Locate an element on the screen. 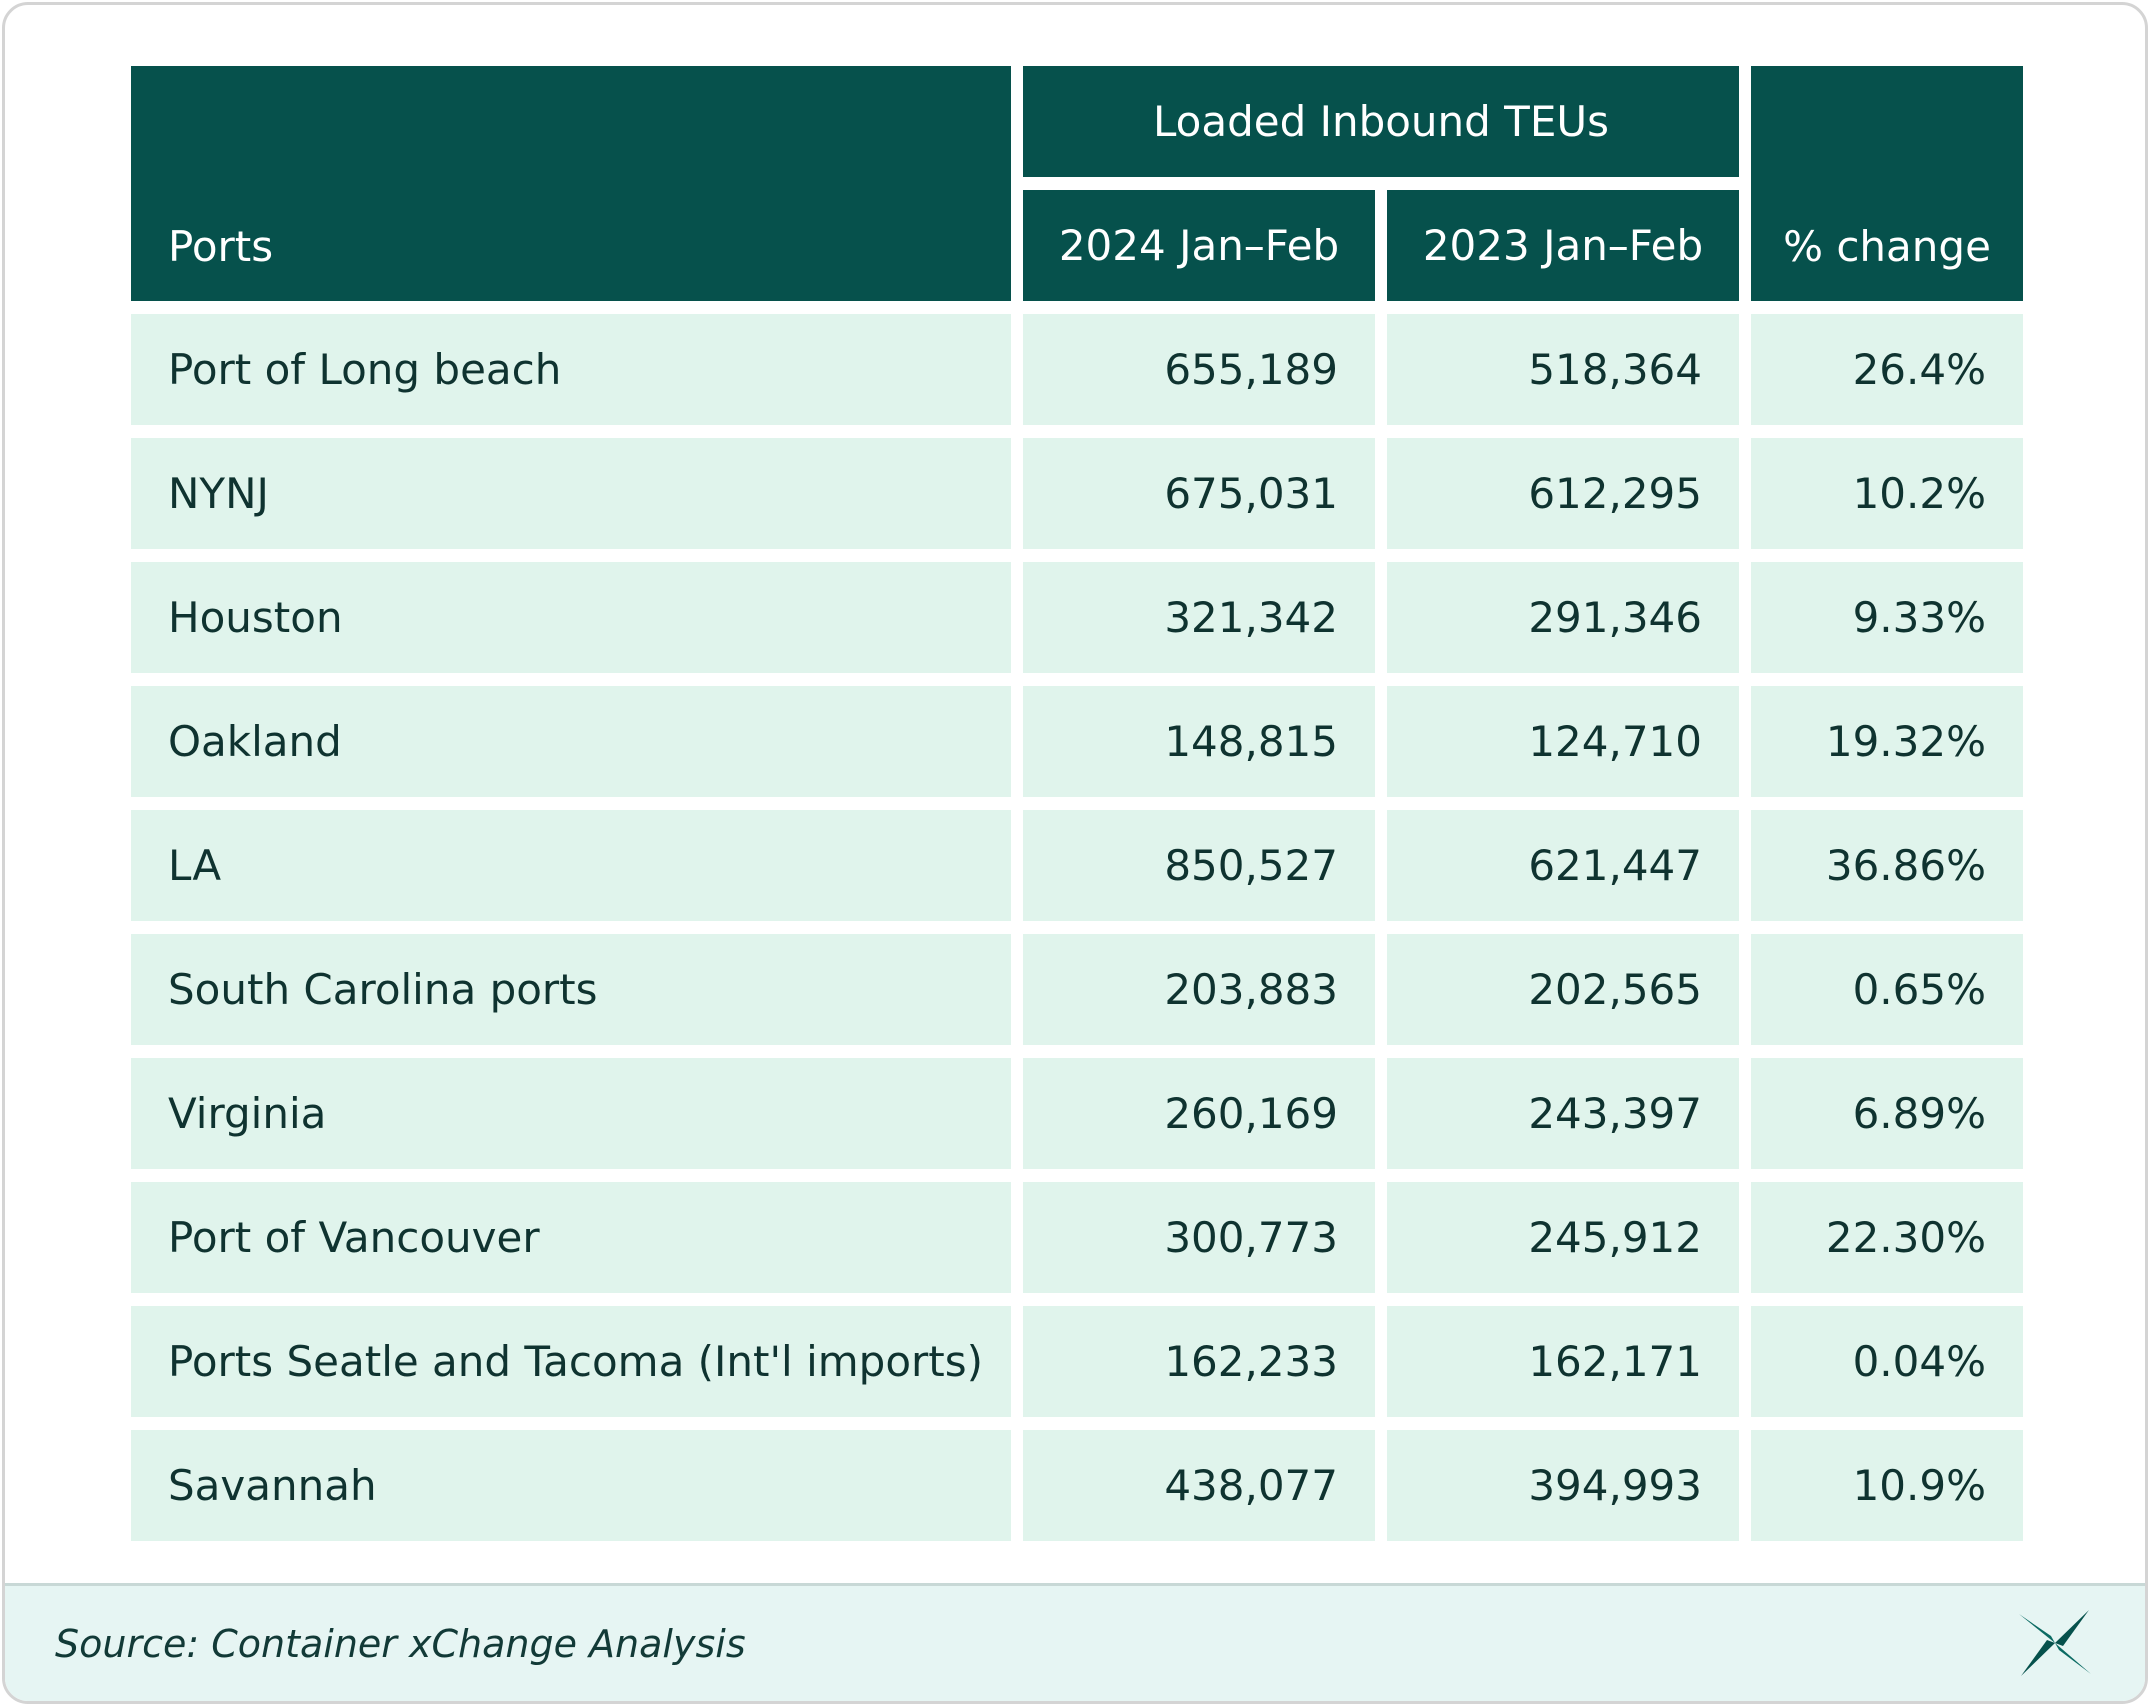 This screenshot has width=2148, height=1704. header-percent-change: % change is located at coordinates (1887, 183).